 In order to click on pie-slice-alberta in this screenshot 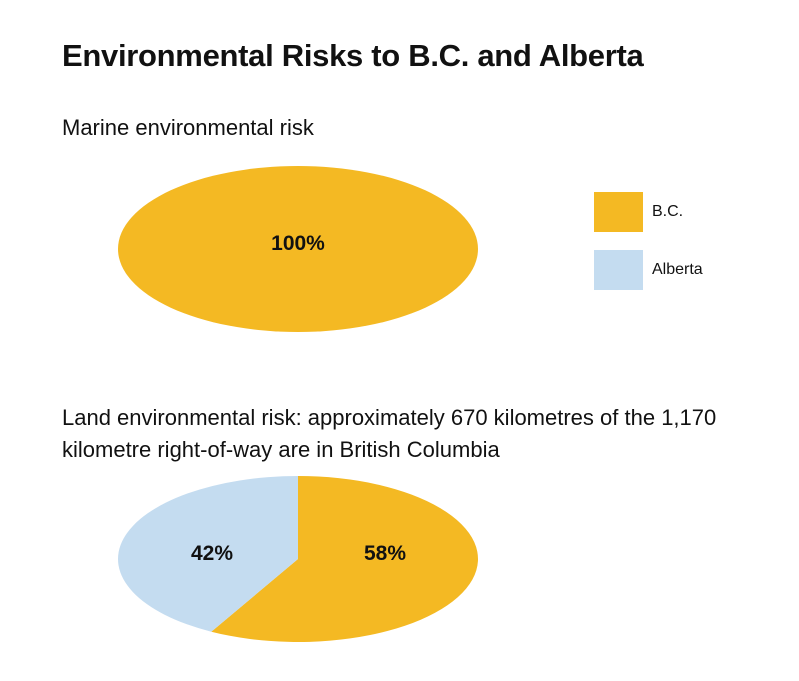, I will do `click(208, 554)`.